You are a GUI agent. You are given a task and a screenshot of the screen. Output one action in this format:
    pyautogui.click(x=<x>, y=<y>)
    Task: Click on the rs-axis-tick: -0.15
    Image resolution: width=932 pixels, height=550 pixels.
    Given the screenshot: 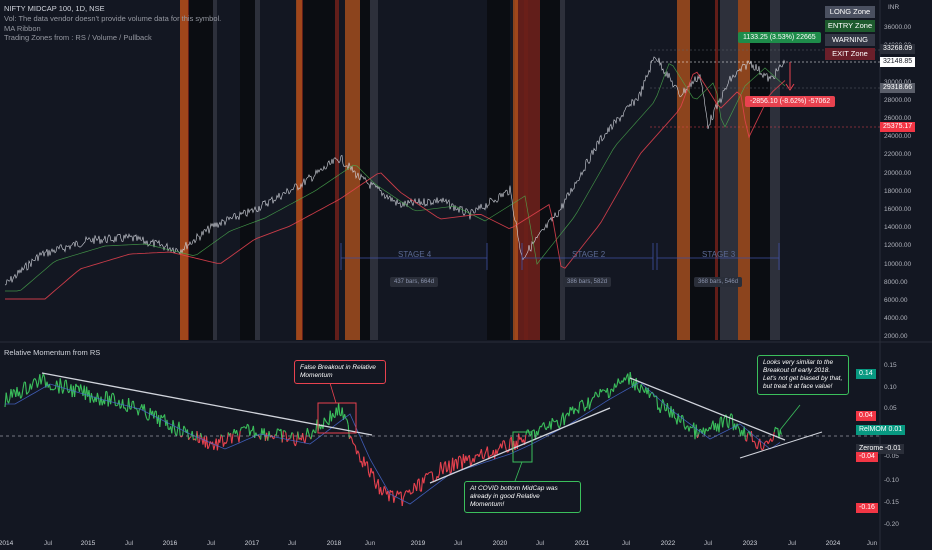 What is the action you would take?
    pyautogui.click(x=891, y=502)
    